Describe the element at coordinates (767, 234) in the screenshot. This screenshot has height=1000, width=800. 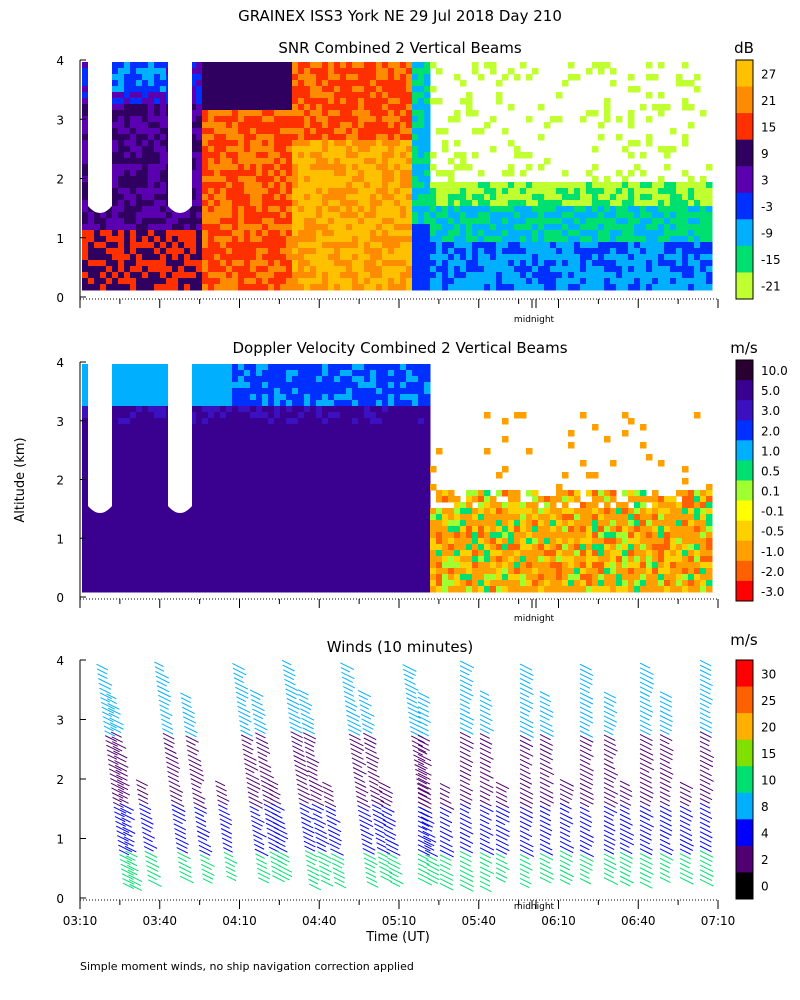
I see `colorbar-label: -9` at that location.